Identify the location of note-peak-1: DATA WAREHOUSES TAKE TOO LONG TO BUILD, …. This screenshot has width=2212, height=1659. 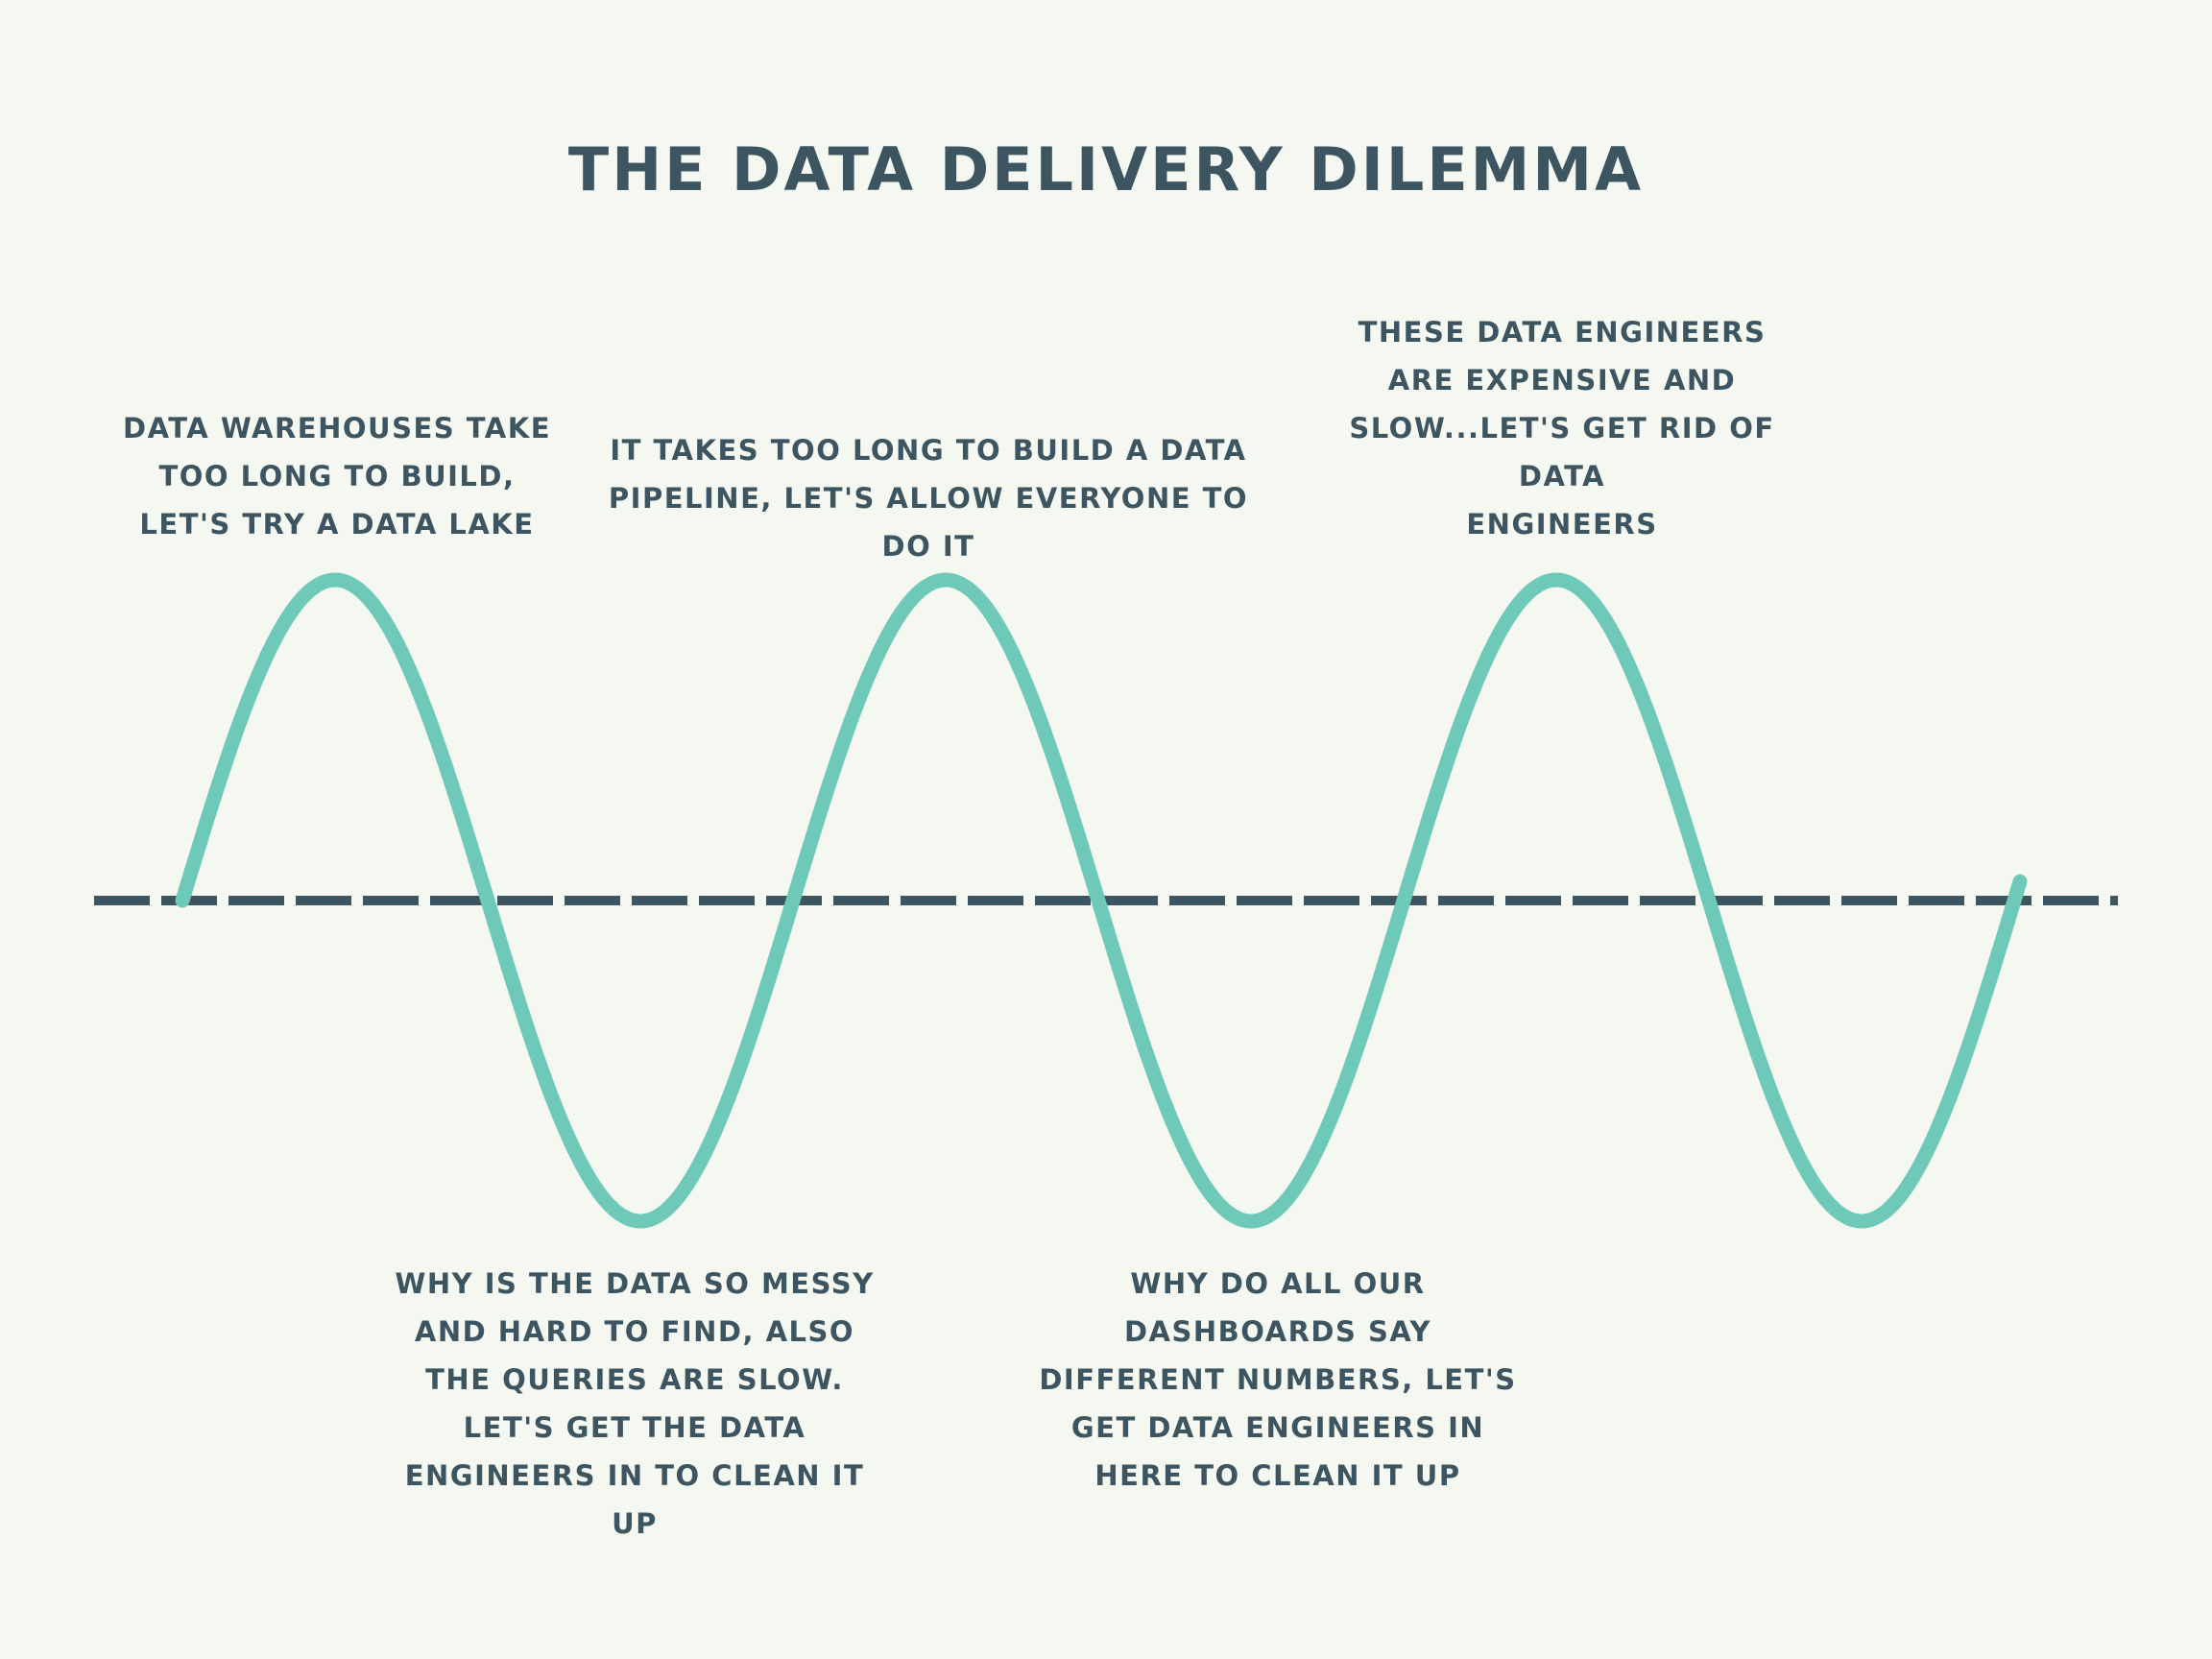
(337, 477).